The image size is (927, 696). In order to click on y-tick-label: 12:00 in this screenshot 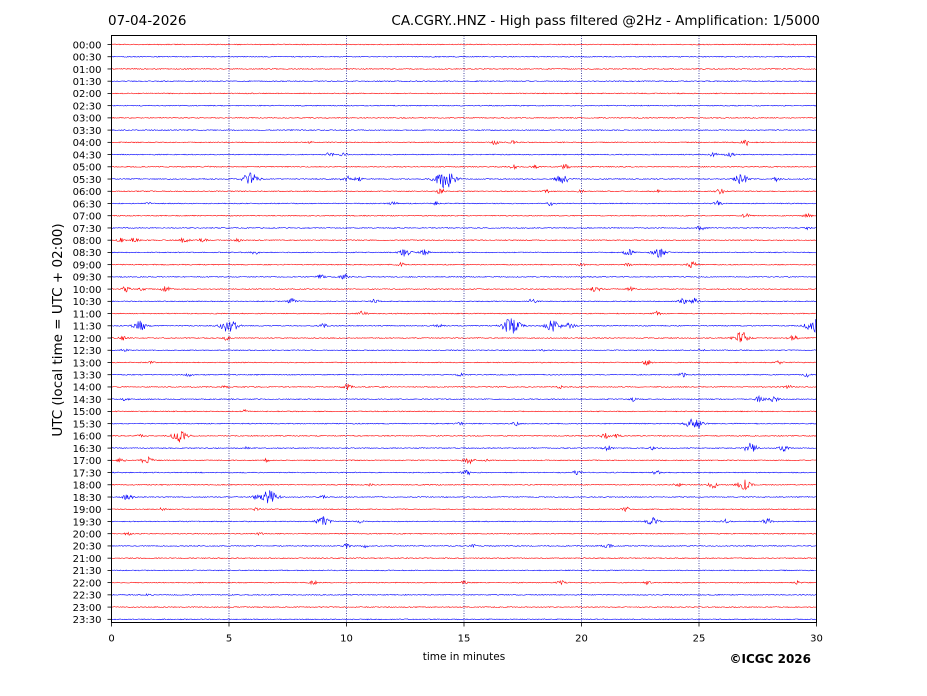, I will do `click(87, 339)`.